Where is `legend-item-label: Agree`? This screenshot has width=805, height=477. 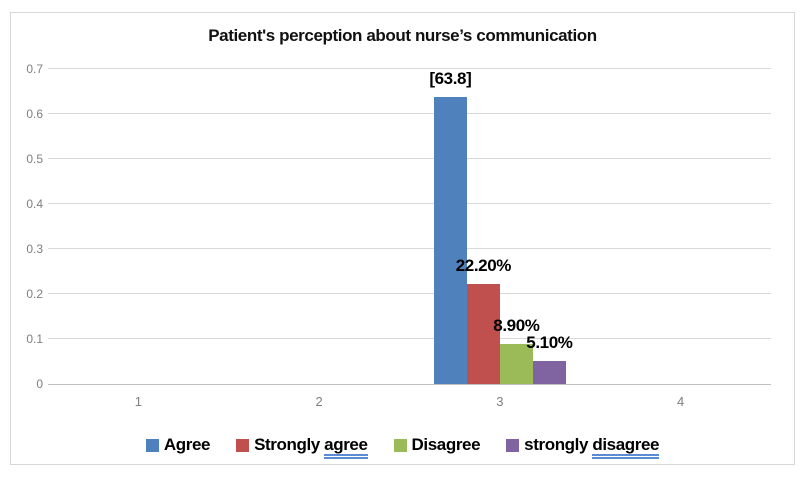 legend-item-label: Agree is located at coordinates (187, 444).